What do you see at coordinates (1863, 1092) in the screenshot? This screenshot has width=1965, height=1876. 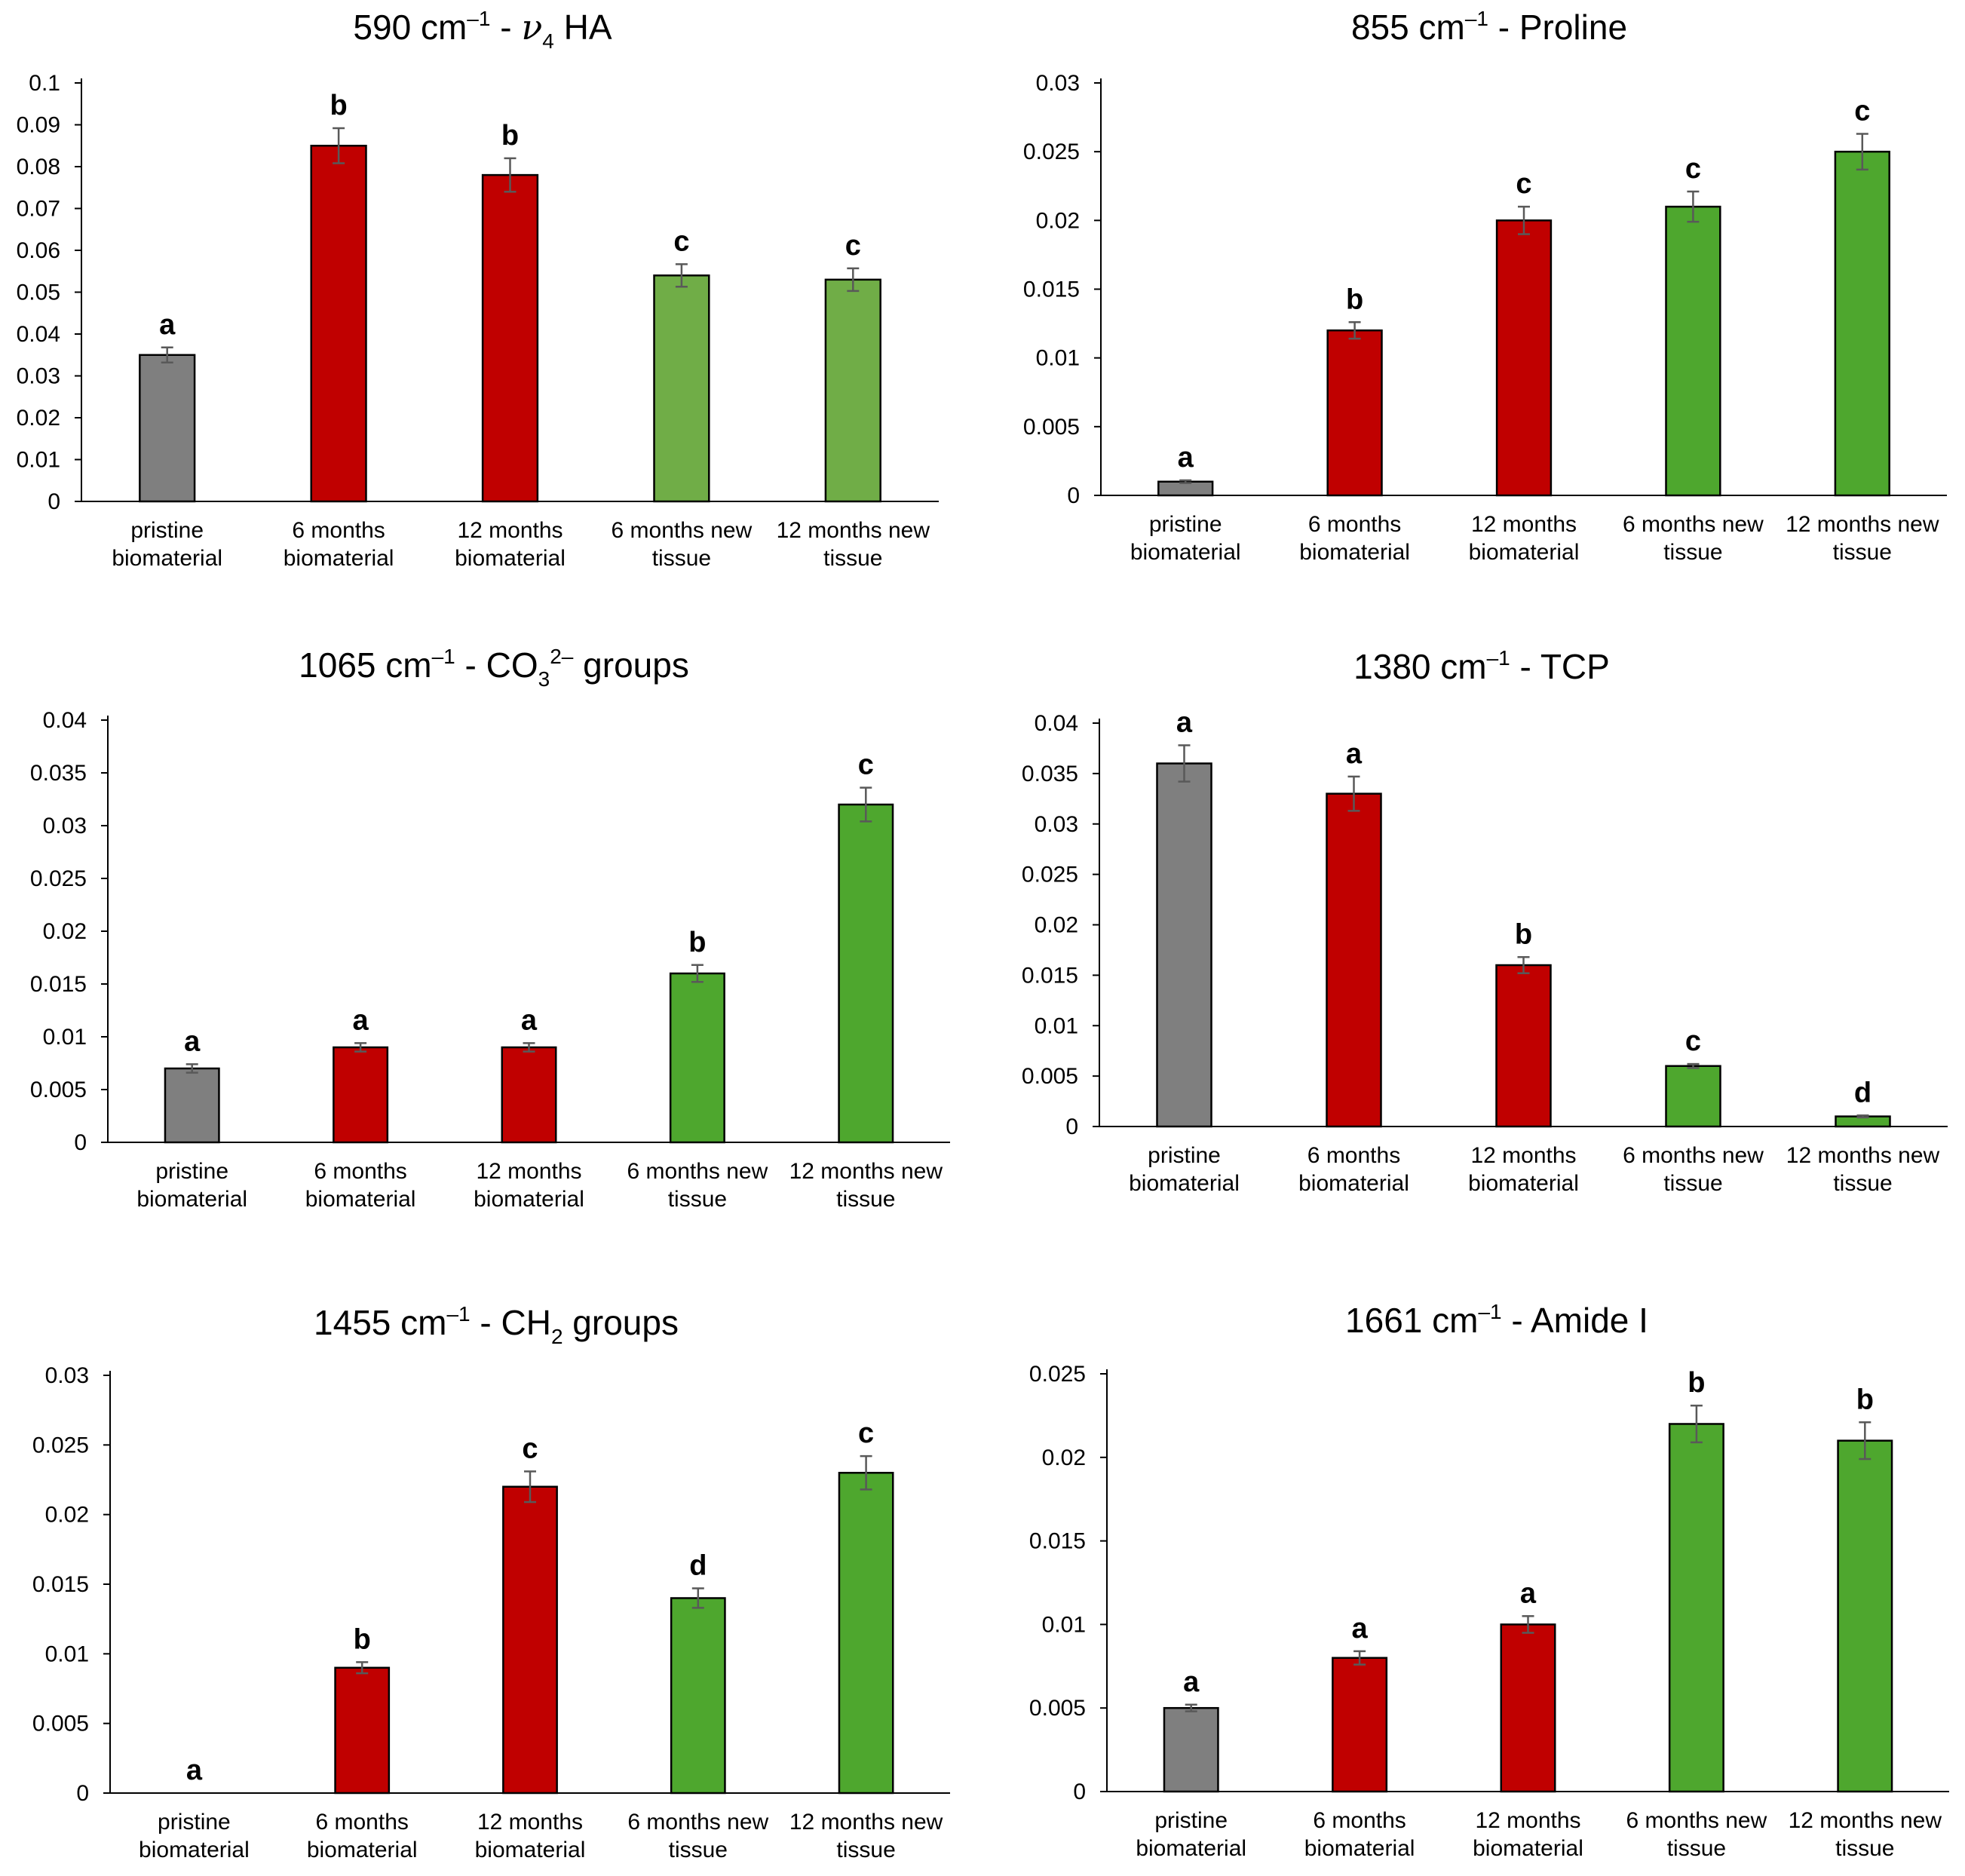 I see `significance-letter: d` at bounding box center [1863, 1092].